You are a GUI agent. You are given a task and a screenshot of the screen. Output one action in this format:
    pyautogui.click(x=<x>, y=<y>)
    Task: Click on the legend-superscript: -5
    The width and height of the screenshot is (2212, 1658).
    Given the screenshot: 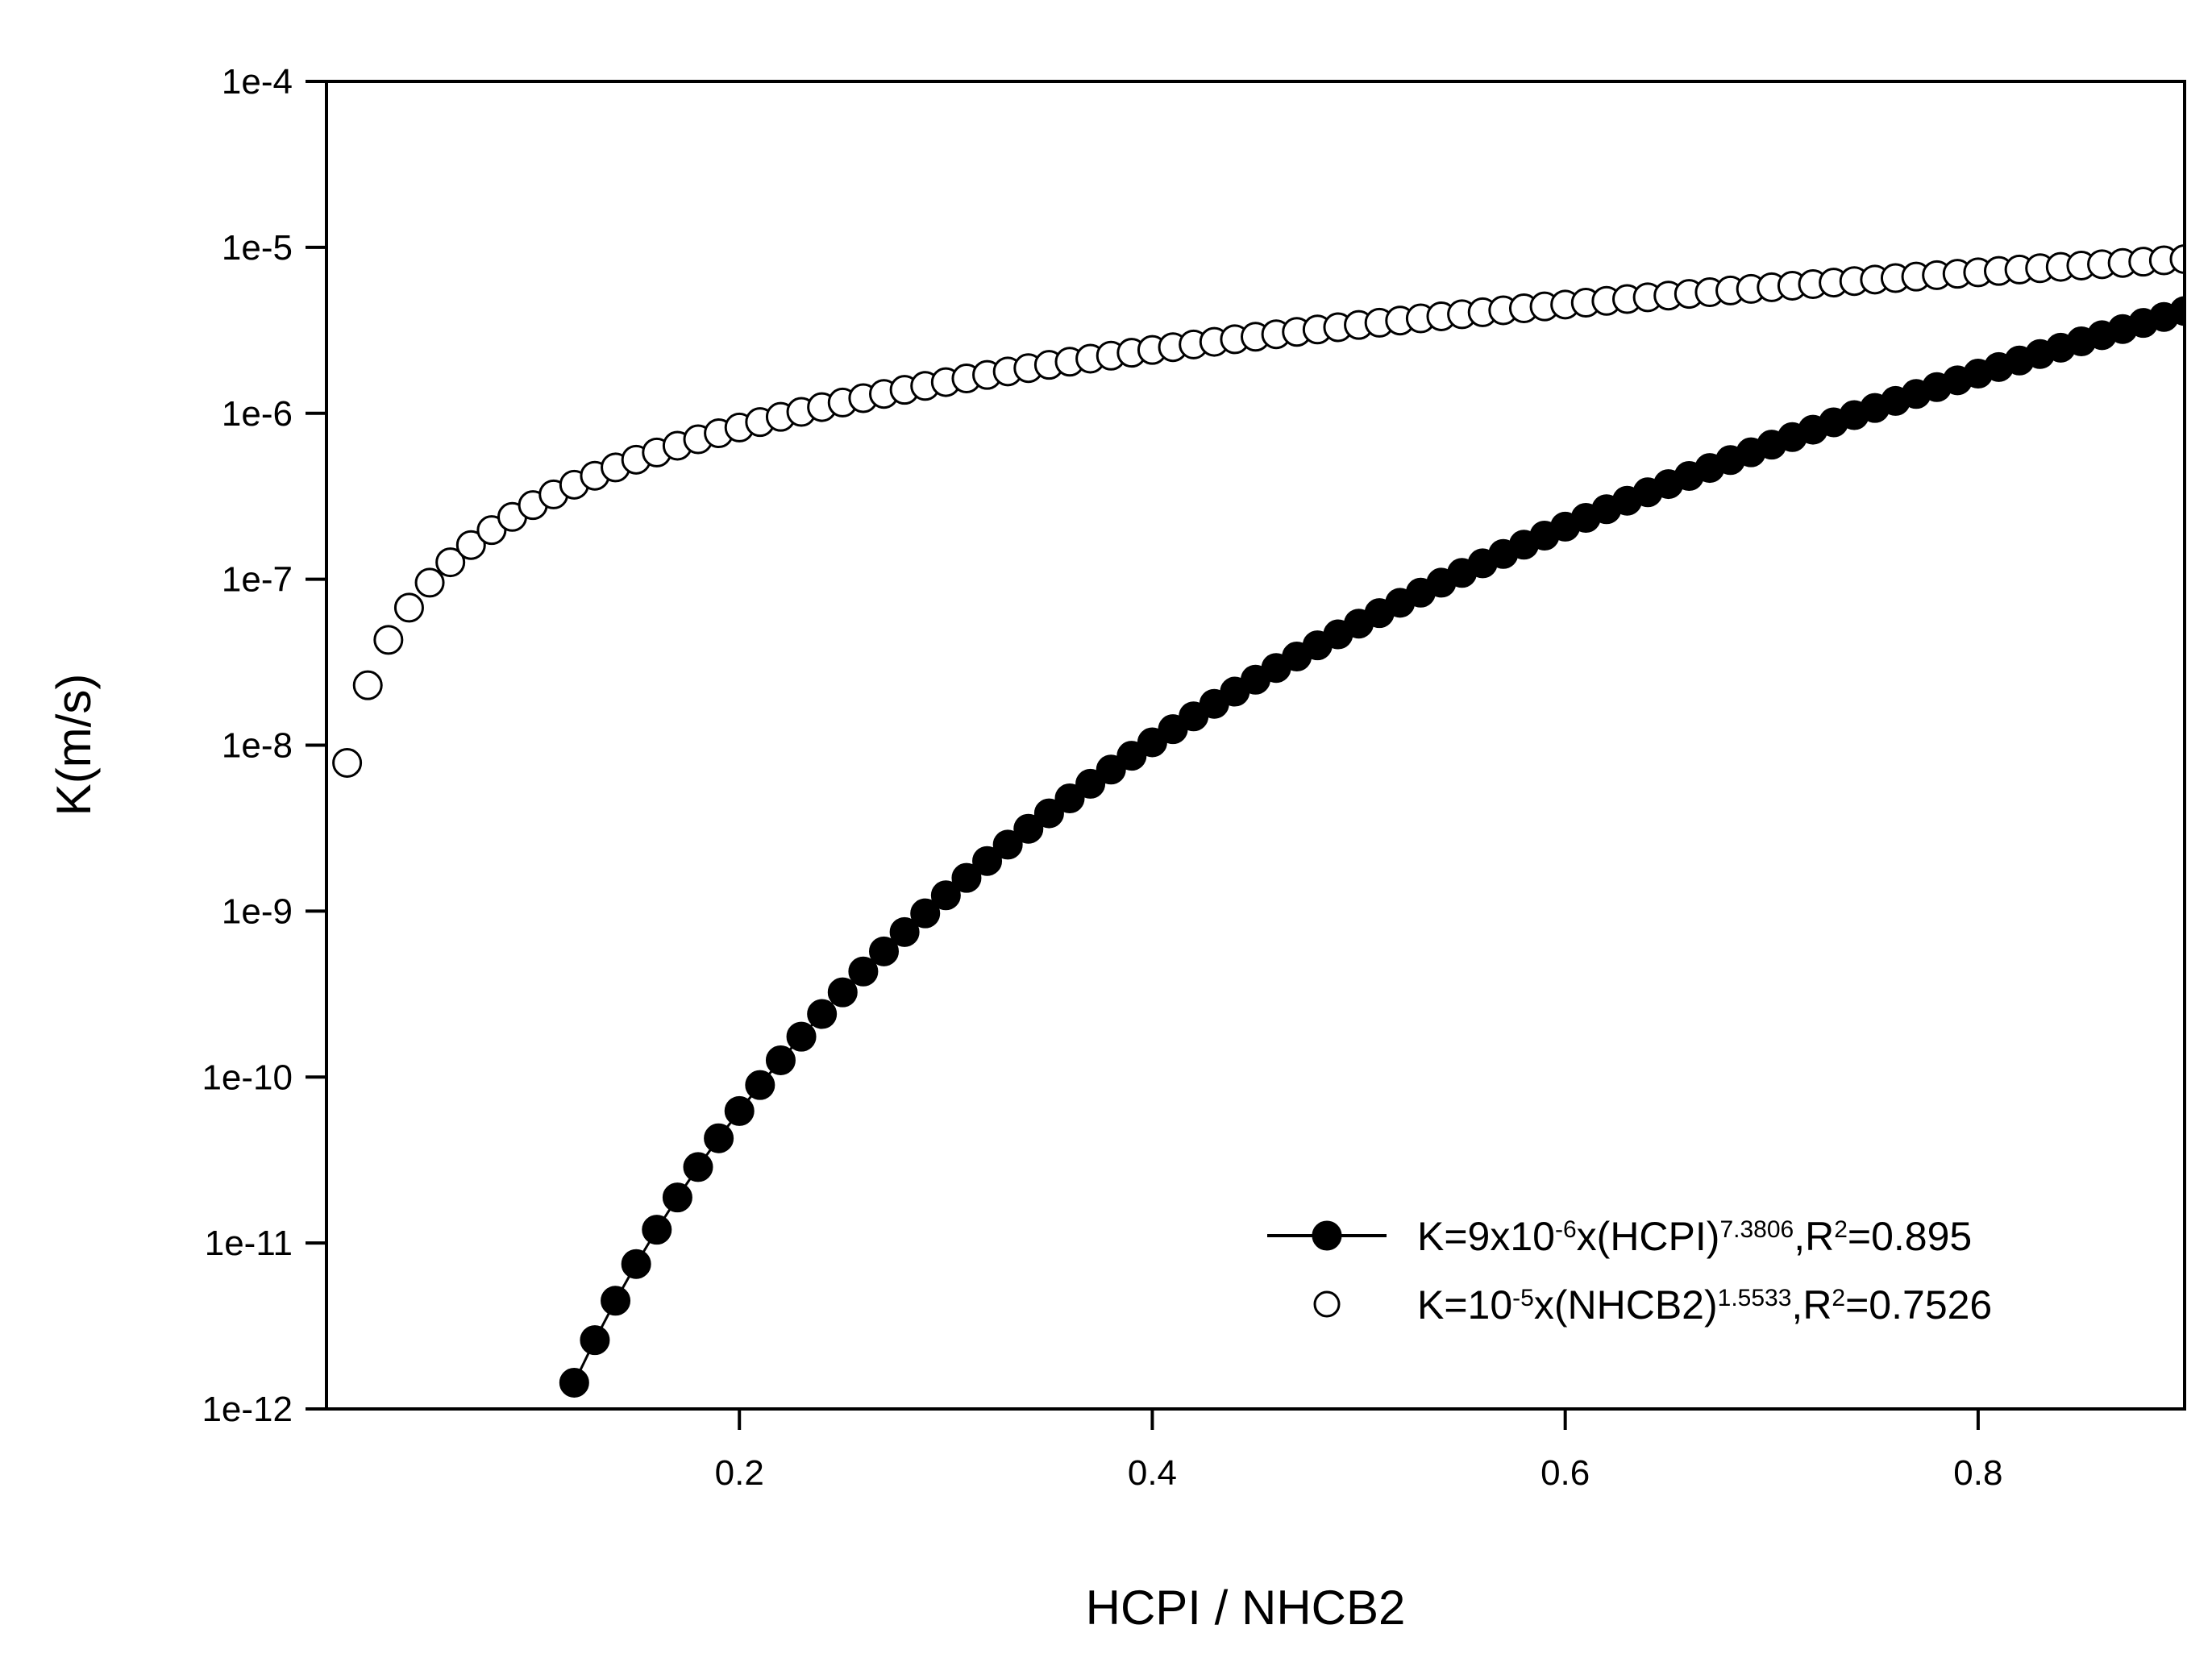 What is the action you would take?
    pyautogui.click(x=1523, y=1298)
    